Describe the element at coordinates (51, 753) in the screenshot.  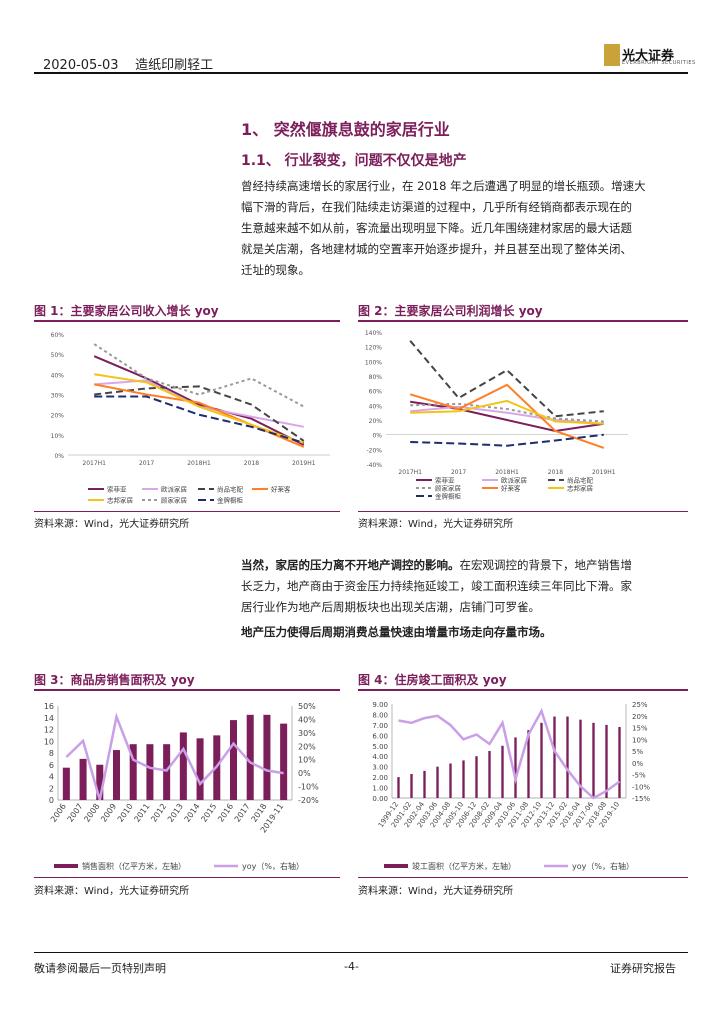
I see `y-tick-label: 8` at that location.